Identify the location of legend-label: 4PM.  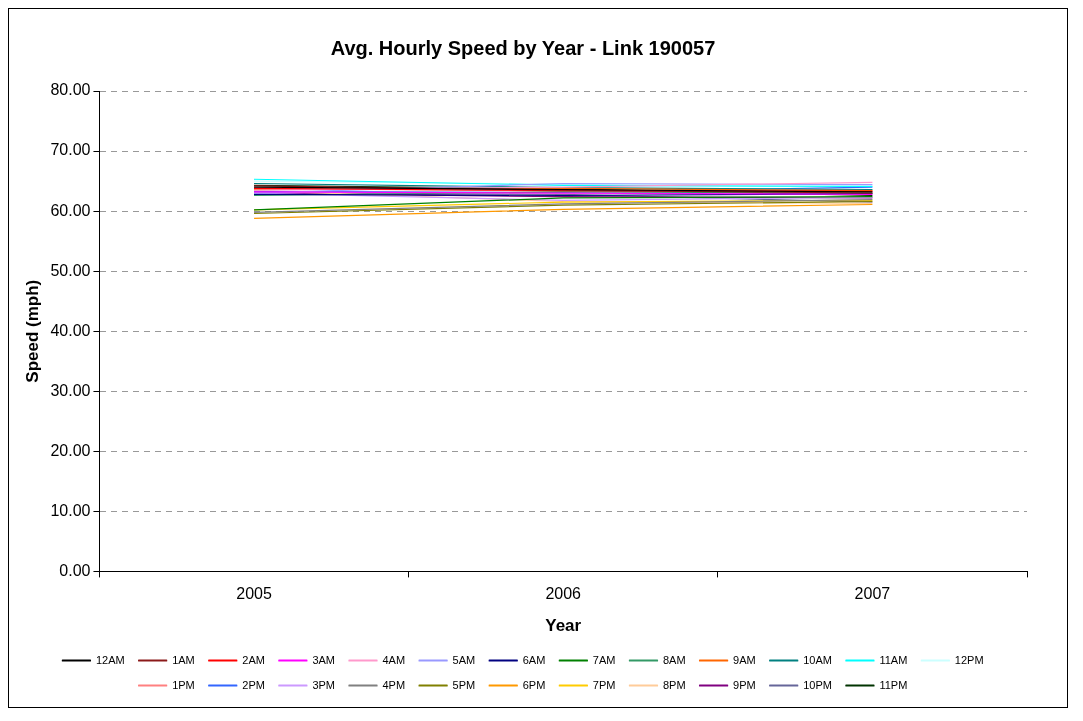
(394, 684).